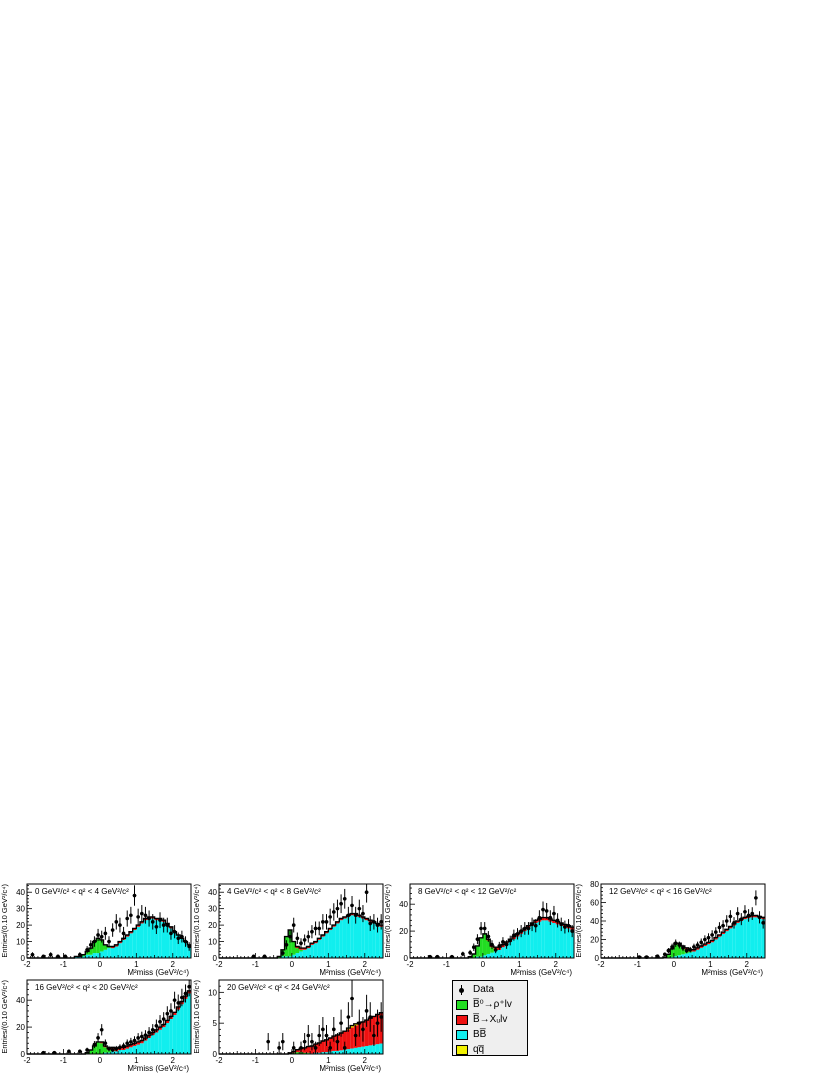  I want to click on x-tick-label: 2, so click(365, 1060).